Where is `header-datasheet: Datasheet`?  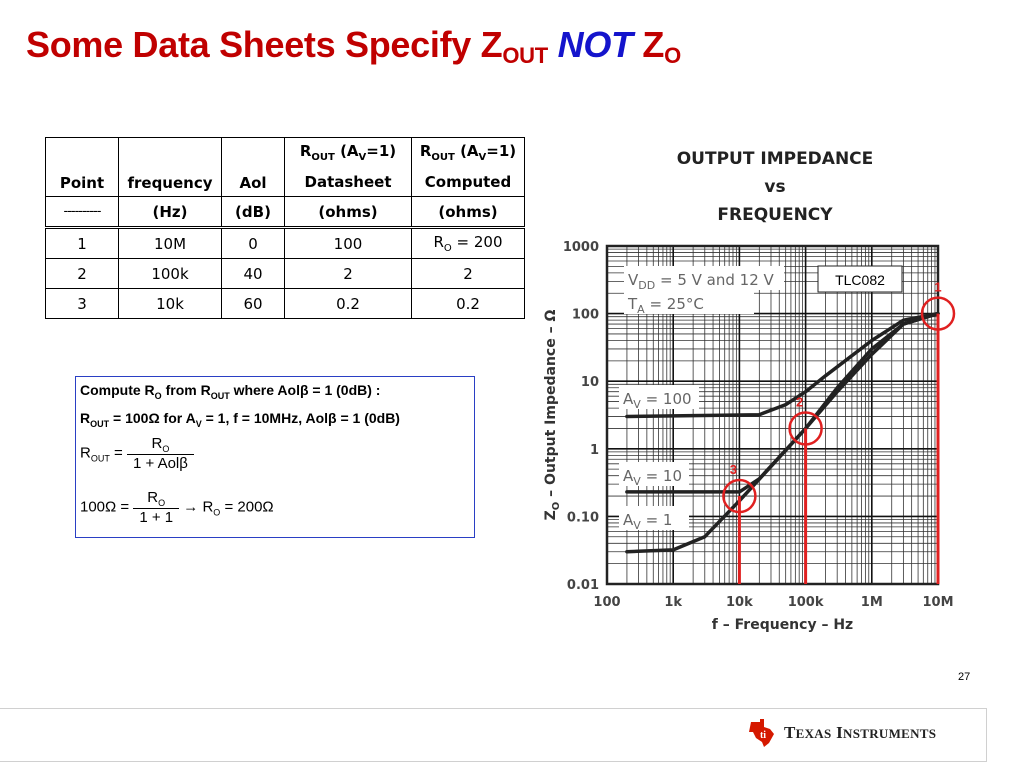 header-datasheet: Datasheet is located at coordinates (348, 182).